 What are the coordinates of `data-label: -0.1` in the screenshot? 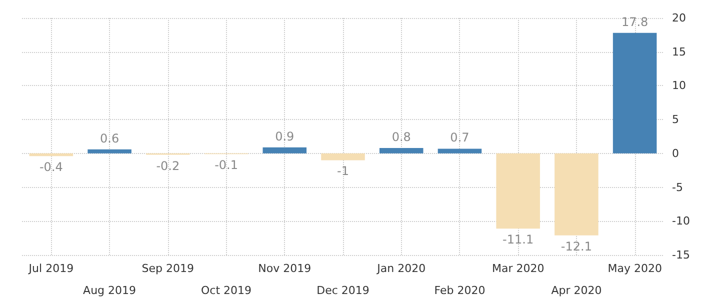 It's located at (226, 165).